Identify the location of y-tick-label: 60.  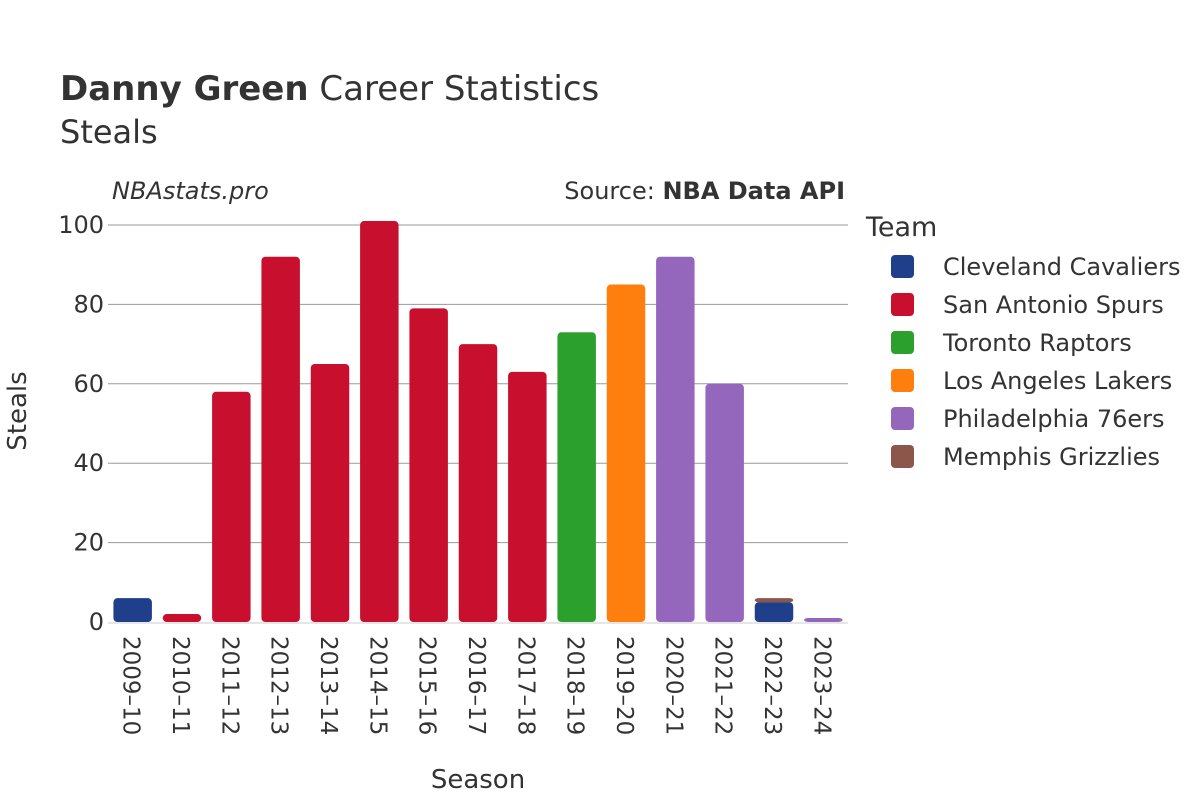
(88, 384).